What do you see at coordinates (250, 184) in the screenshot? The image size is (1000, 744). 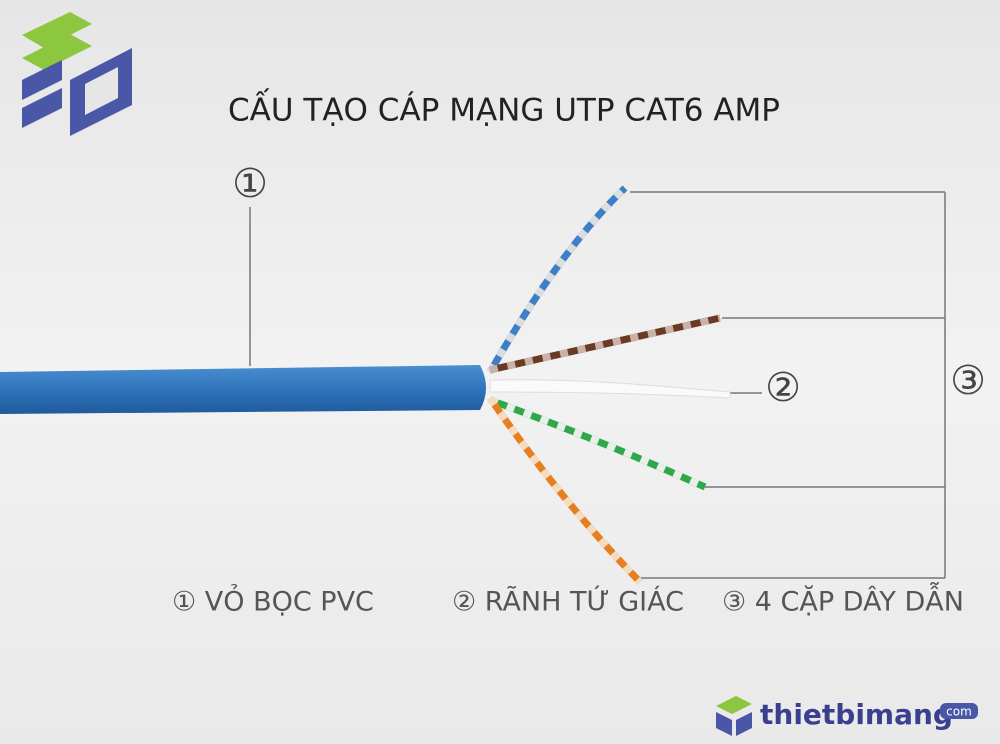 I see `callout: ①` at bounding box center [250, 184].